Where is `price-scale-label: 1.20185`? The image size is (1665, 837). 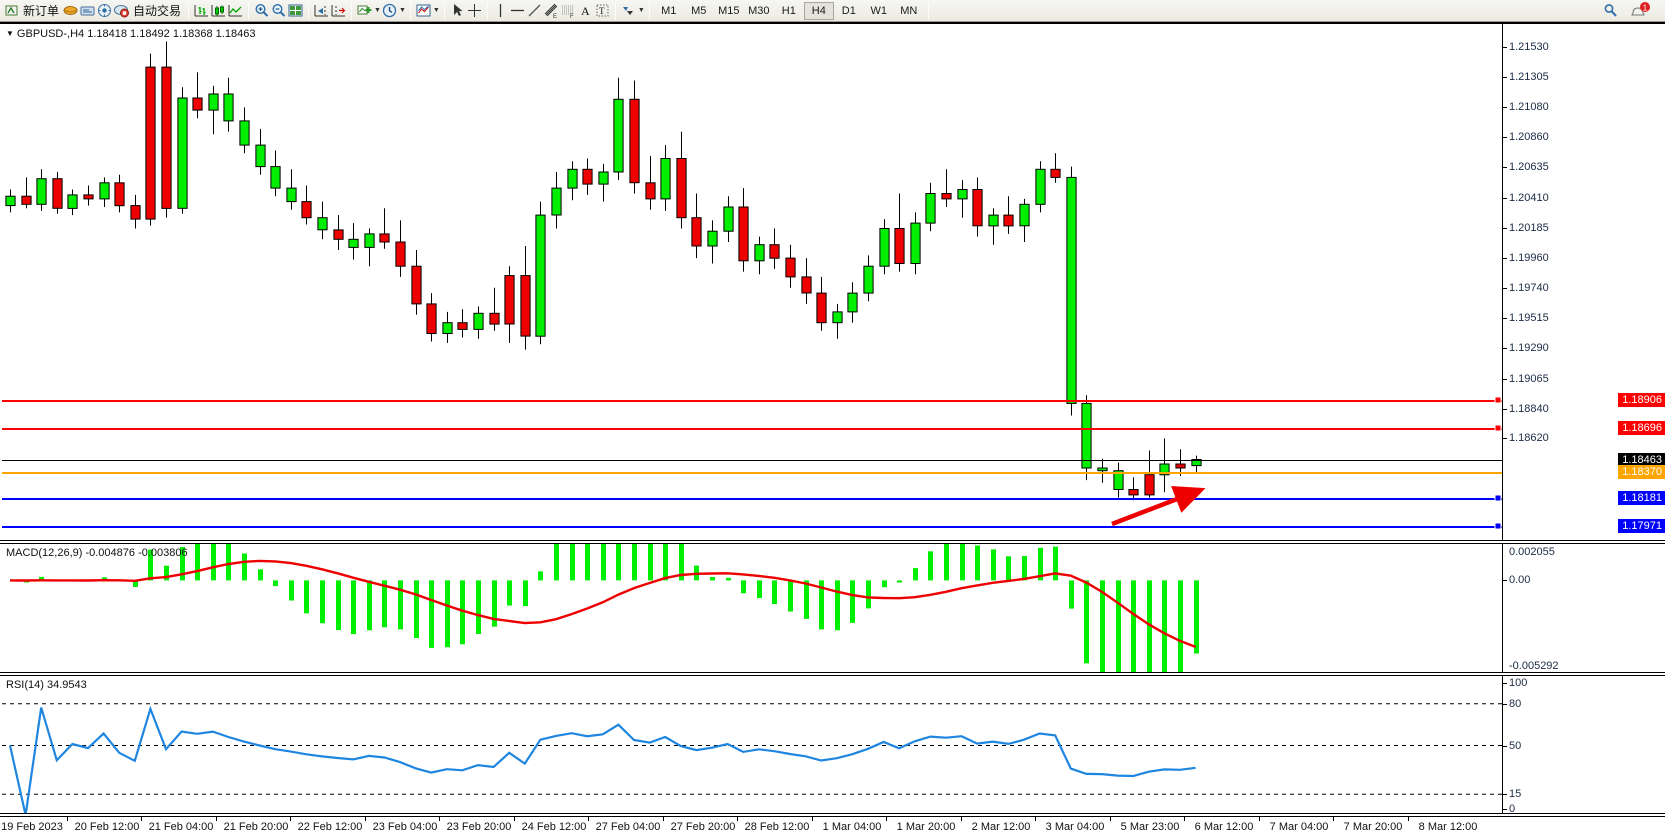
price-scale-label: 1.20185 is located at coordinates (1529, 227).